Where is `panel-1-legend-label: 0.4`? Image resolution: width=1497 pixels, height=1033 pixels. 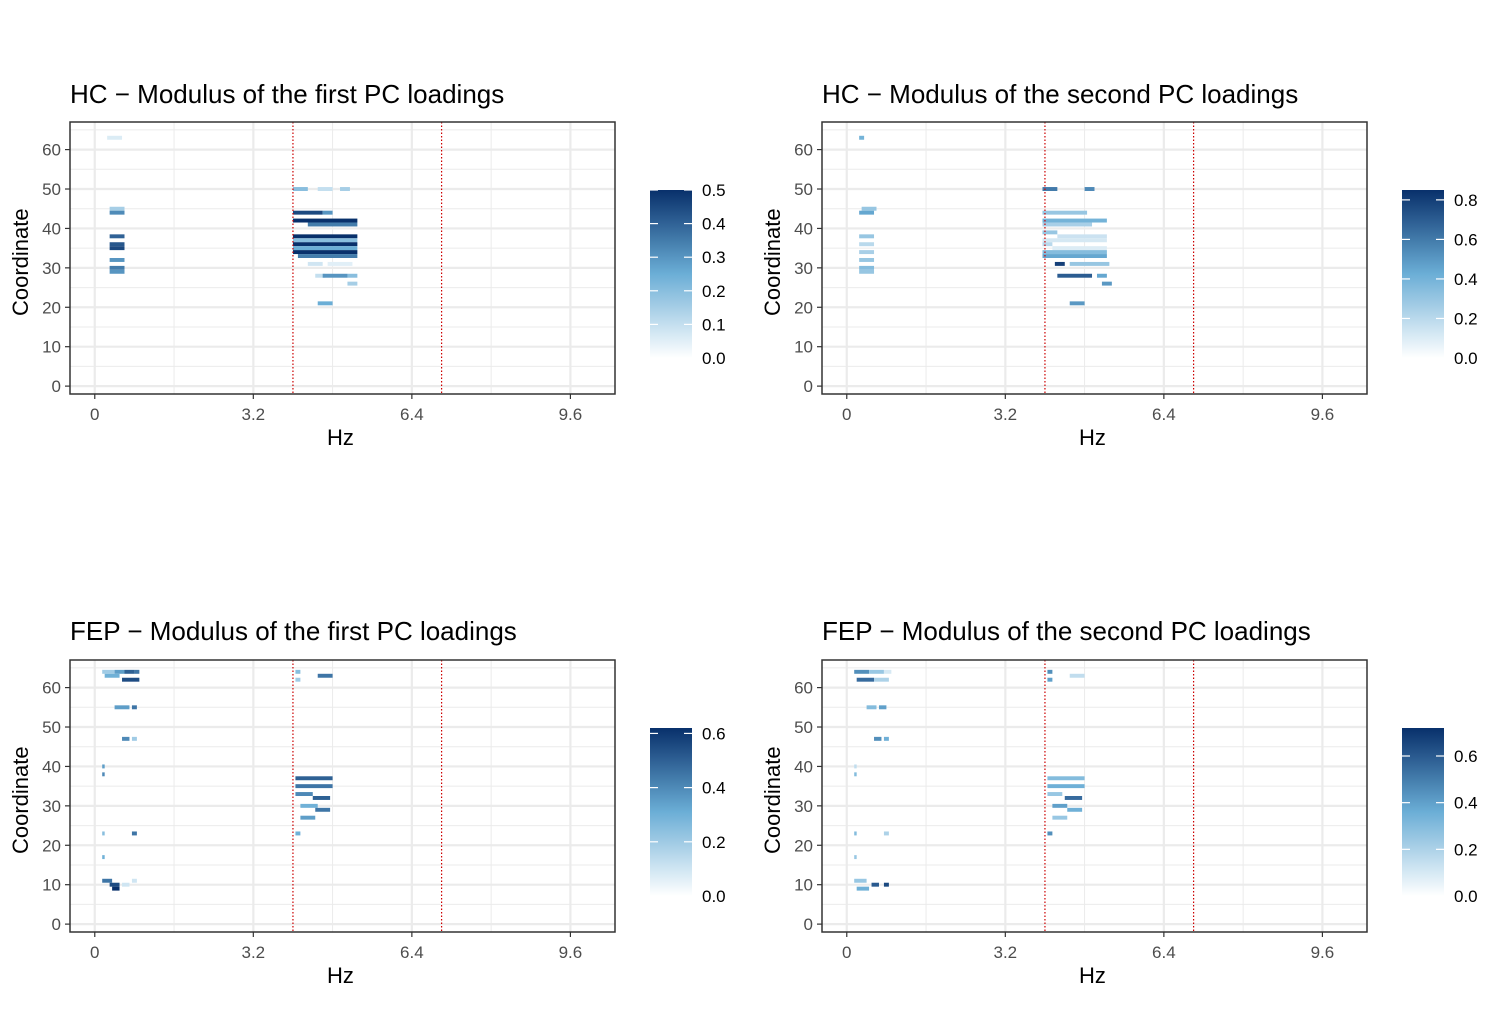
panel-1-legend-label: 0.4 is located at coordinates (714, 224).